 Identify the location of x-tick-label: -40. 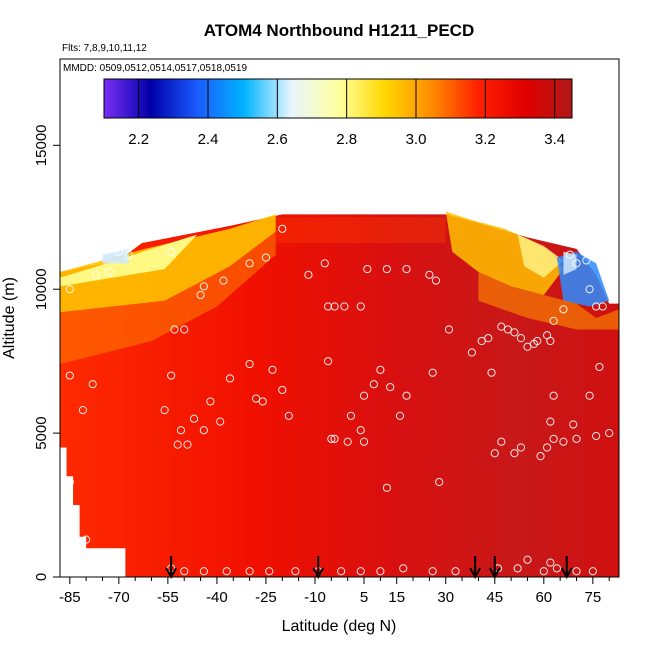
(217, 597).